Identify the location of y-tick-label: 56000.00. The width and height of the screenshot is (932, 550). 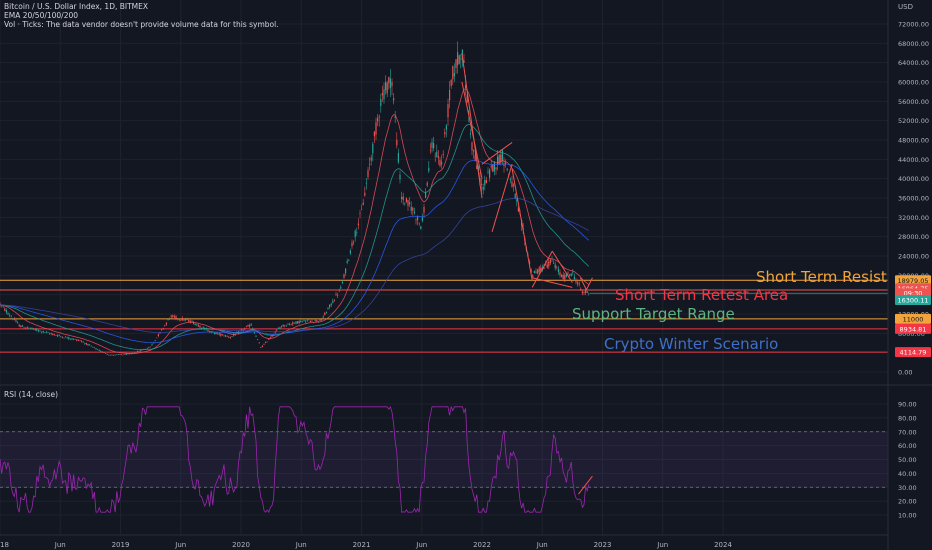
(913, 102).